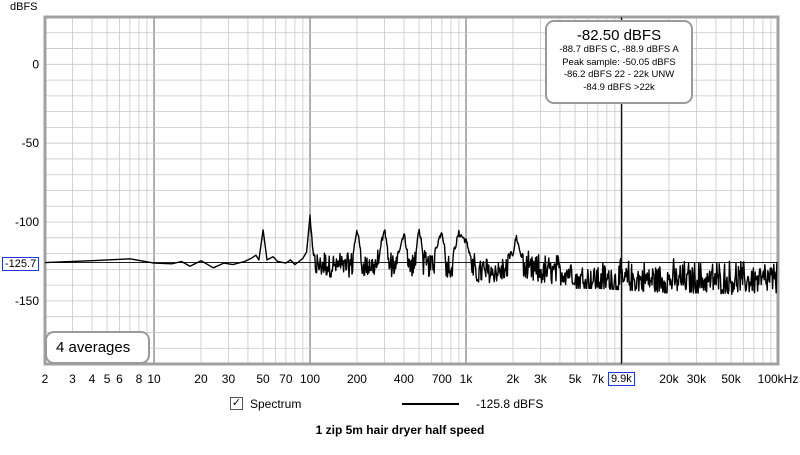 The height and width of the screenshot is (455, 800). Describe the element at coordinates (430, 404) in the screenshot. I see `legend-line-swatch` at that location.